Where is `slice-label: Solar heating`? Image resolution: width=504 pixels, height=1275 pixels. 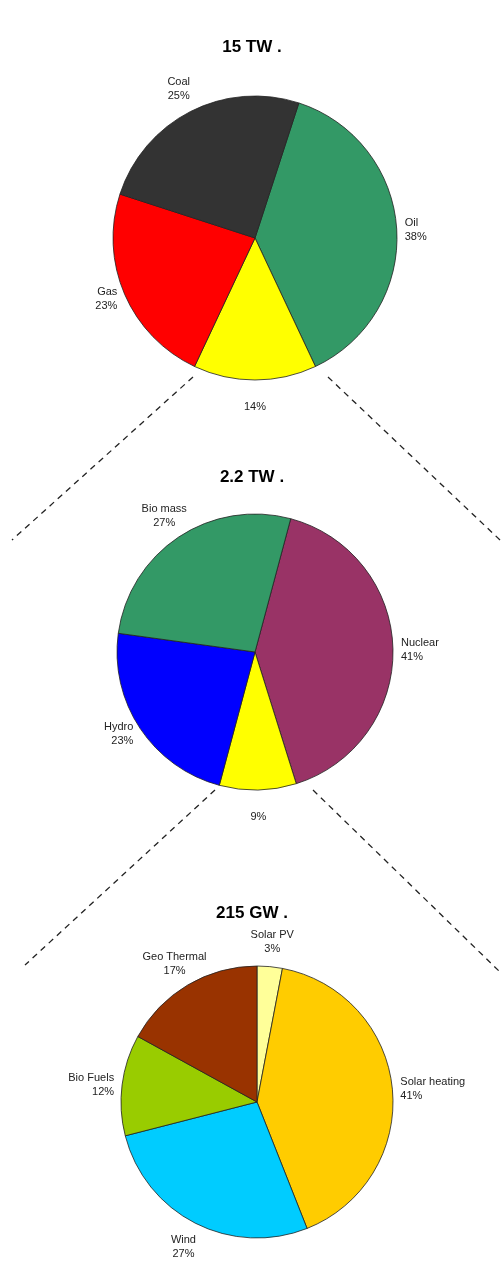
slice-label: Solar heating is located at coordinates (433, 1081).